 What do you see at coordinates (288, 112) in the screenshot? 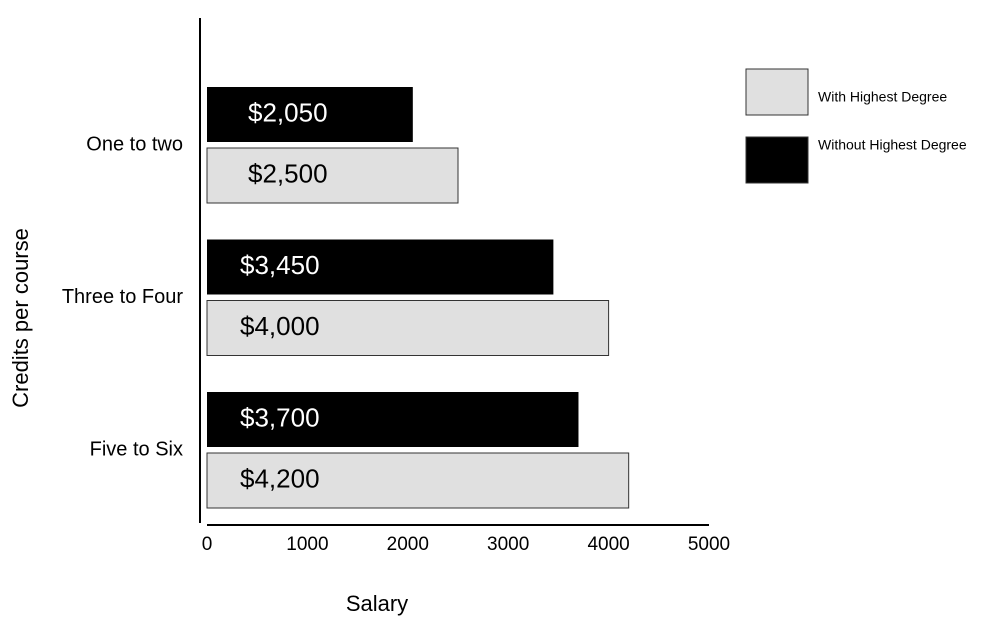
I see `value-label: $2,050` at bounding box center [288, 112].